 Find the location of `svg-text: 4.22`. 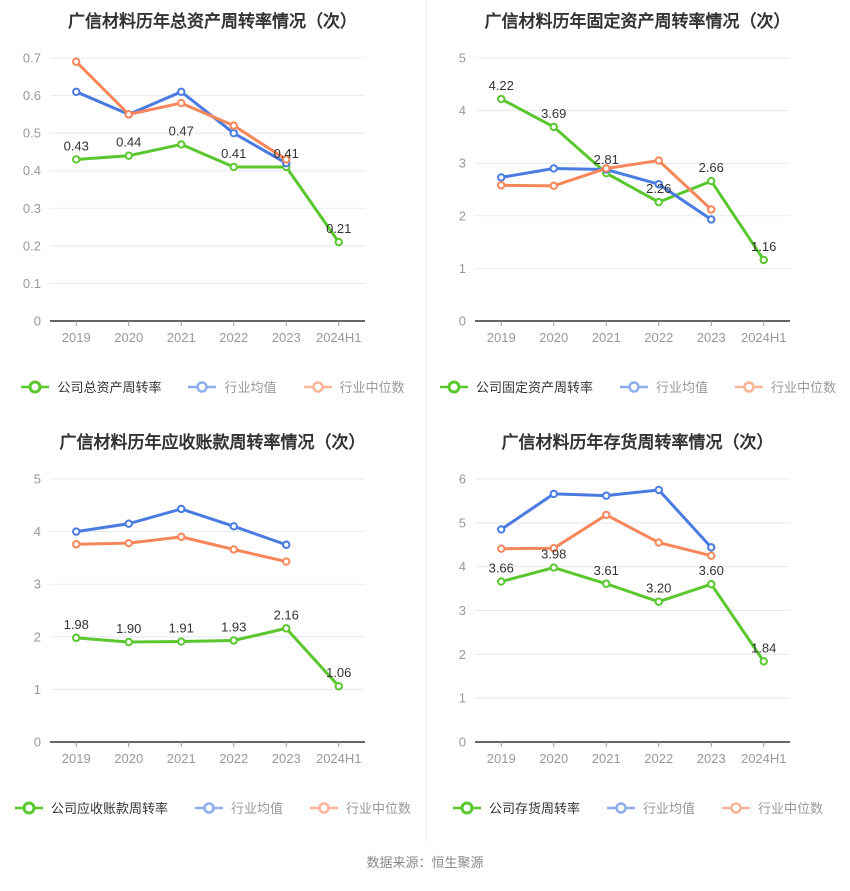

svg-text: 4.22 is located at coordinates (501, 85).